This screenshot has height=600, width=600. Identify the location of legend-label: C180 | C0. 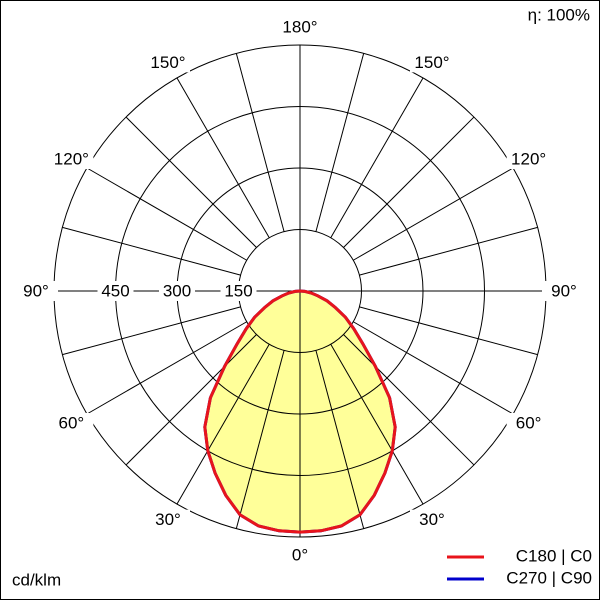
(554, 555).